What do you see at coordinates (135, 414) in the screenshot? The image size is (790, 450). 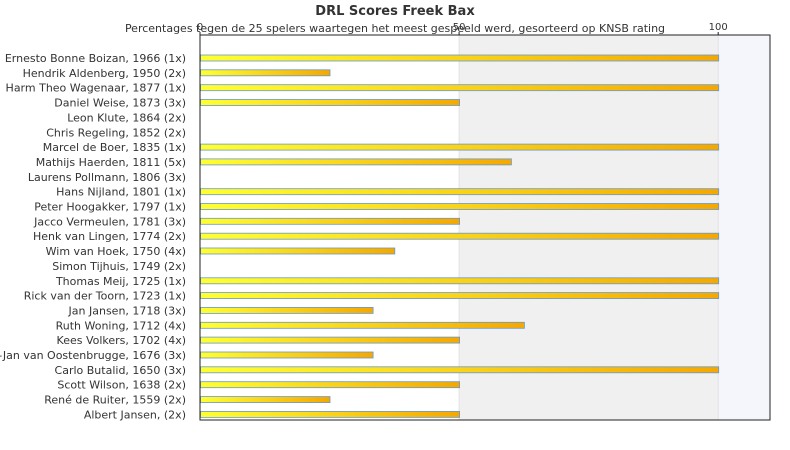 I see `category-label: Albert Jansen, (2x)` at bounding box center [135, 414].